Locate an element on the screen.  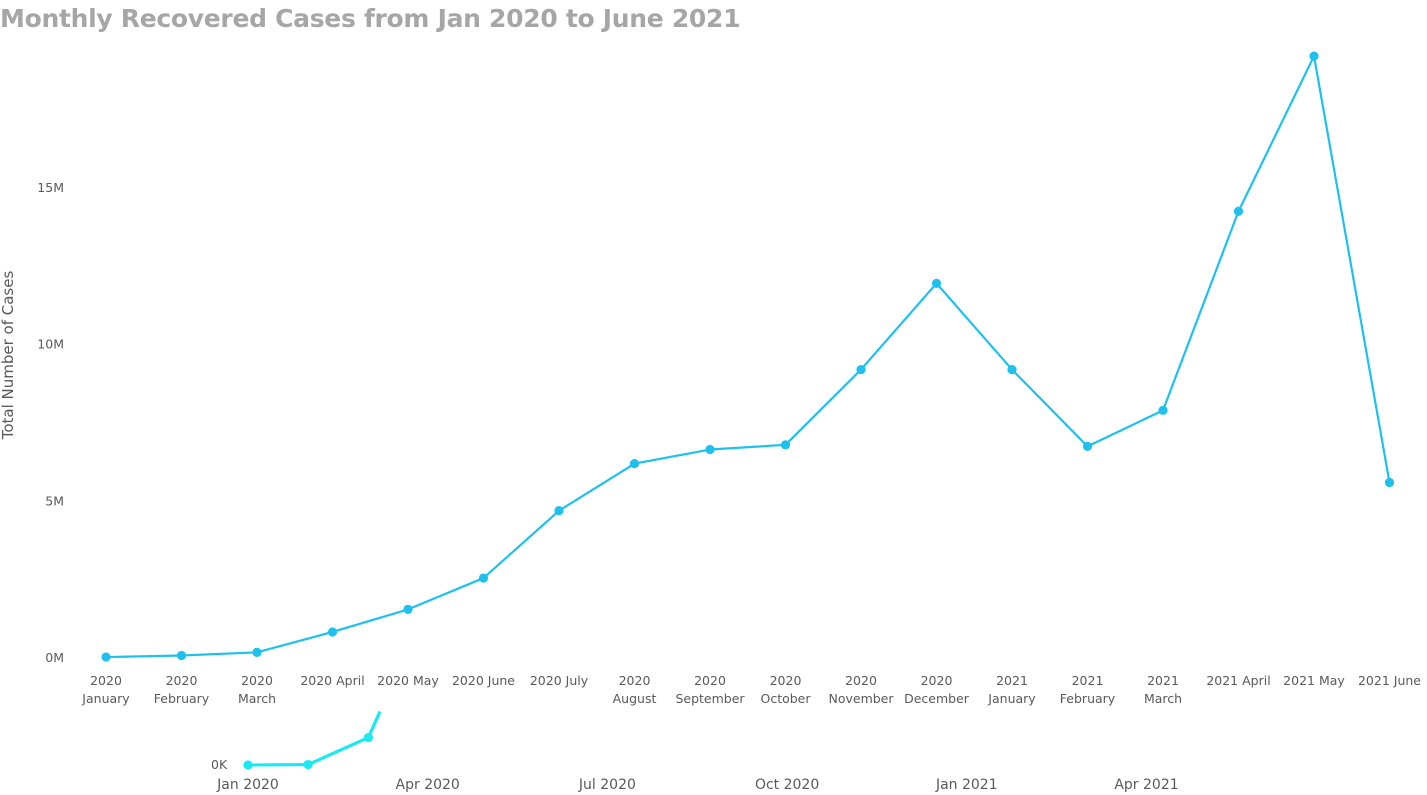
navigator-tick-label: Apr 2020 is located at coordinates (428, 785).